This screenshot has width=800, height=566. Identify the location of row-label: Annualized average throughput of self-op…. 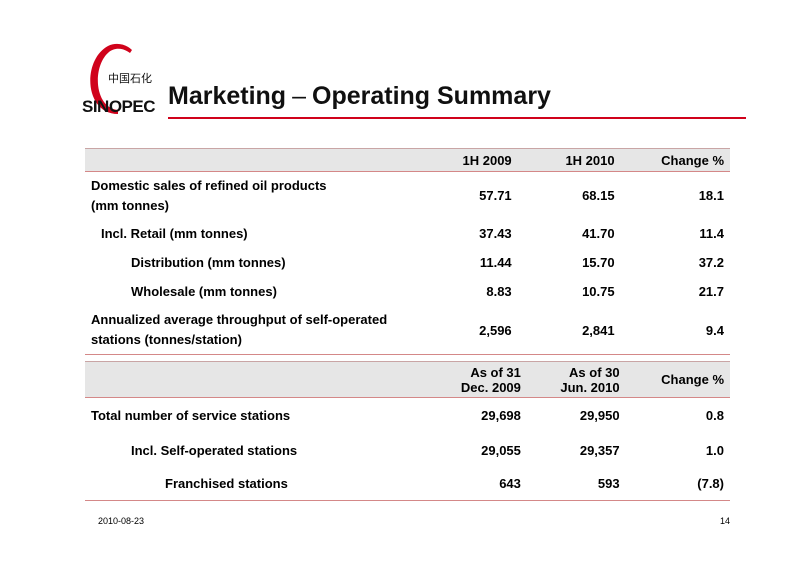
(251, 330).